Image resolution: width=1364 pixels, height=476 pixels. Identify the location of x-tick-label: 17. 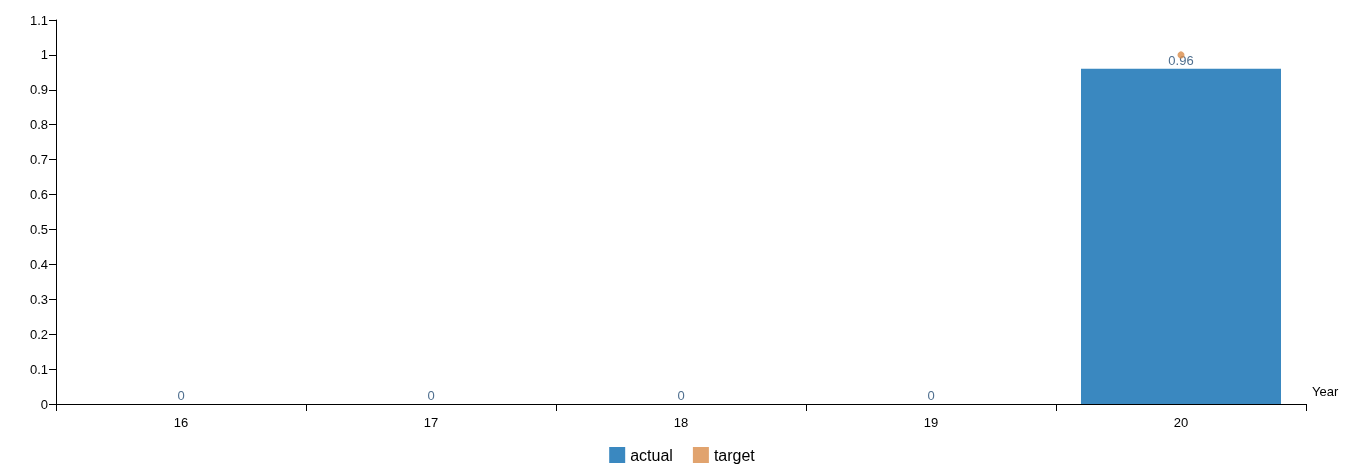
(431, 422).